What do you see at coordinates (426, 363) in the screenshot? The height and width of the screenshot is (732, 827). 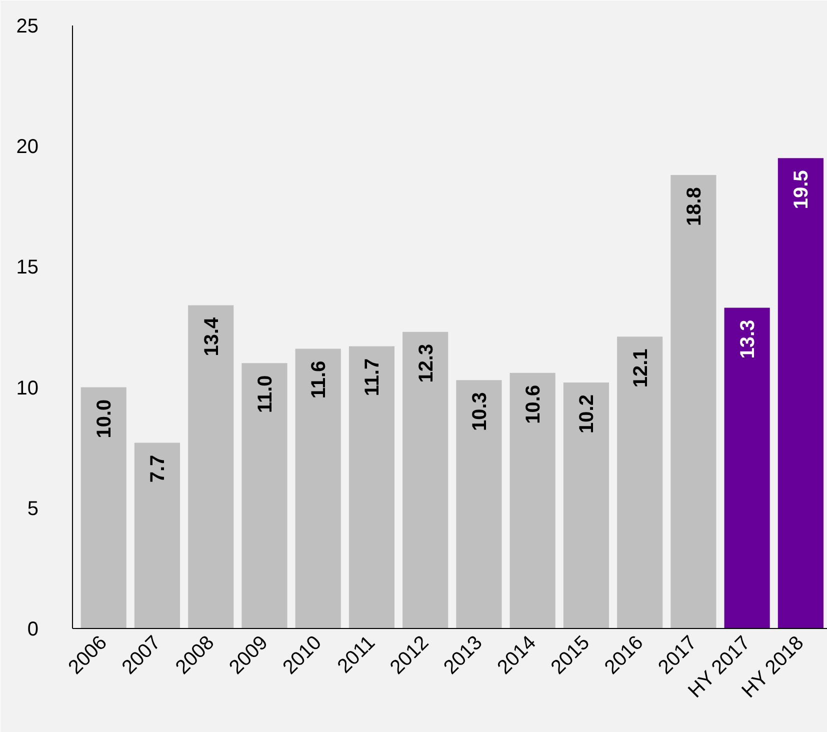 I see `data-label: 12.3` at bounding box center [426, 363].